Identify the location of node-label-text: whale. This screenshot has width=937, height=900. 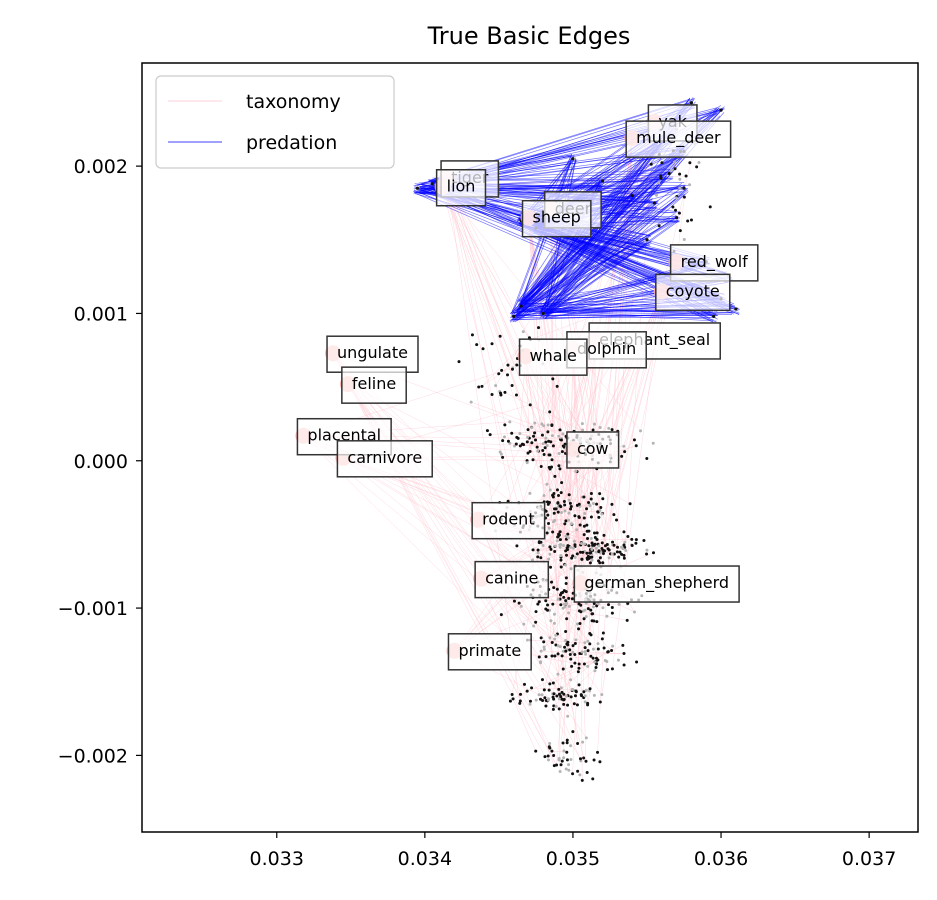
(553, 355).